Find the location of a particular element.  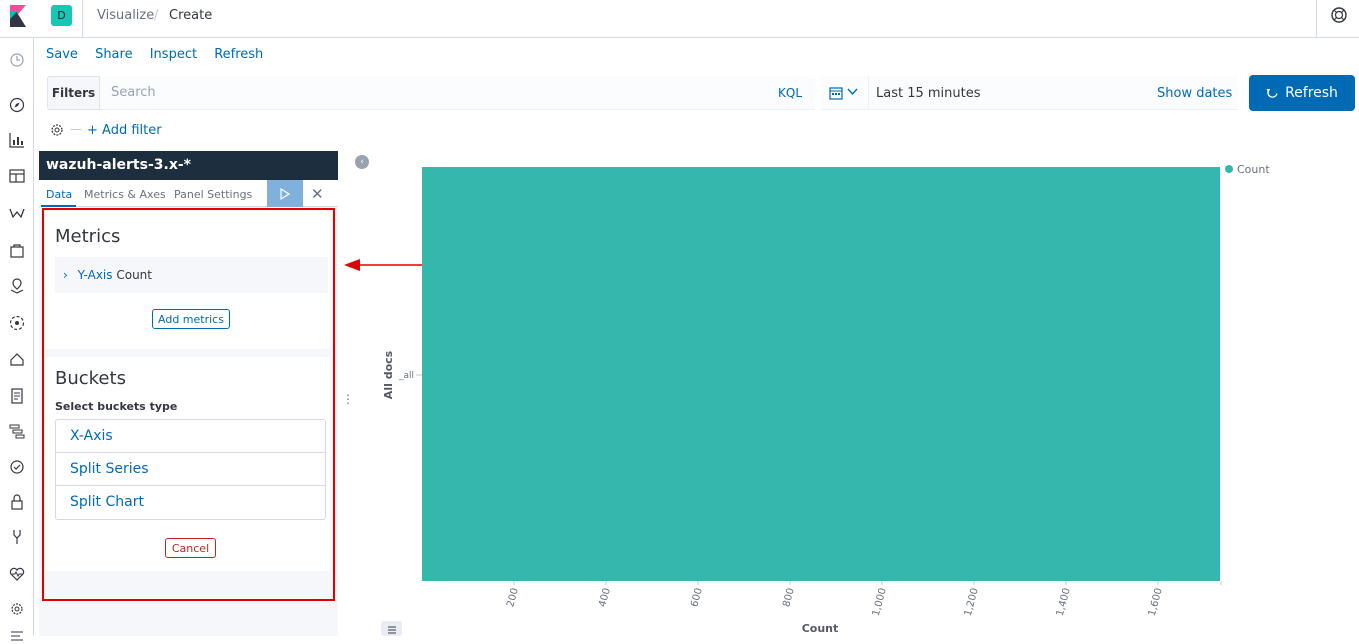

infrastructure-icon is located at coordinates (17, 359).